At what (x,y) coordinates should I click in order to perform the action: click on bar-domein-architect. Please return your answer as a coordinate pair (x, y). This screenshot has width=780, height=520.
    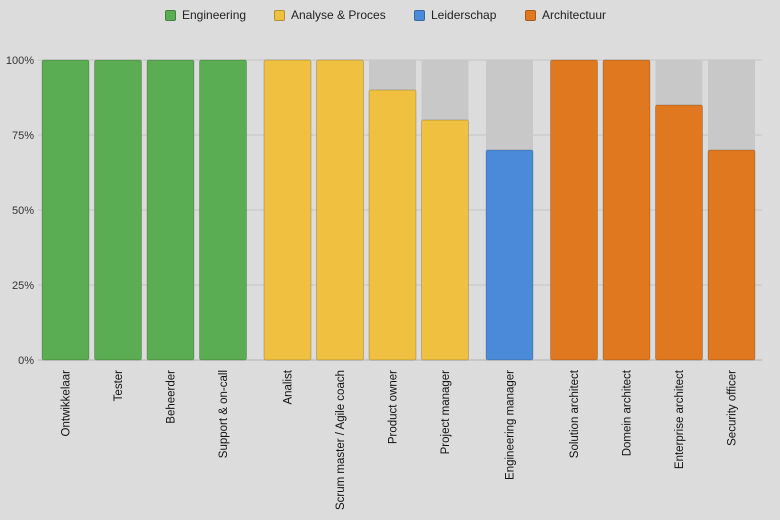
    Looking at the image, I should click on (626, 210).